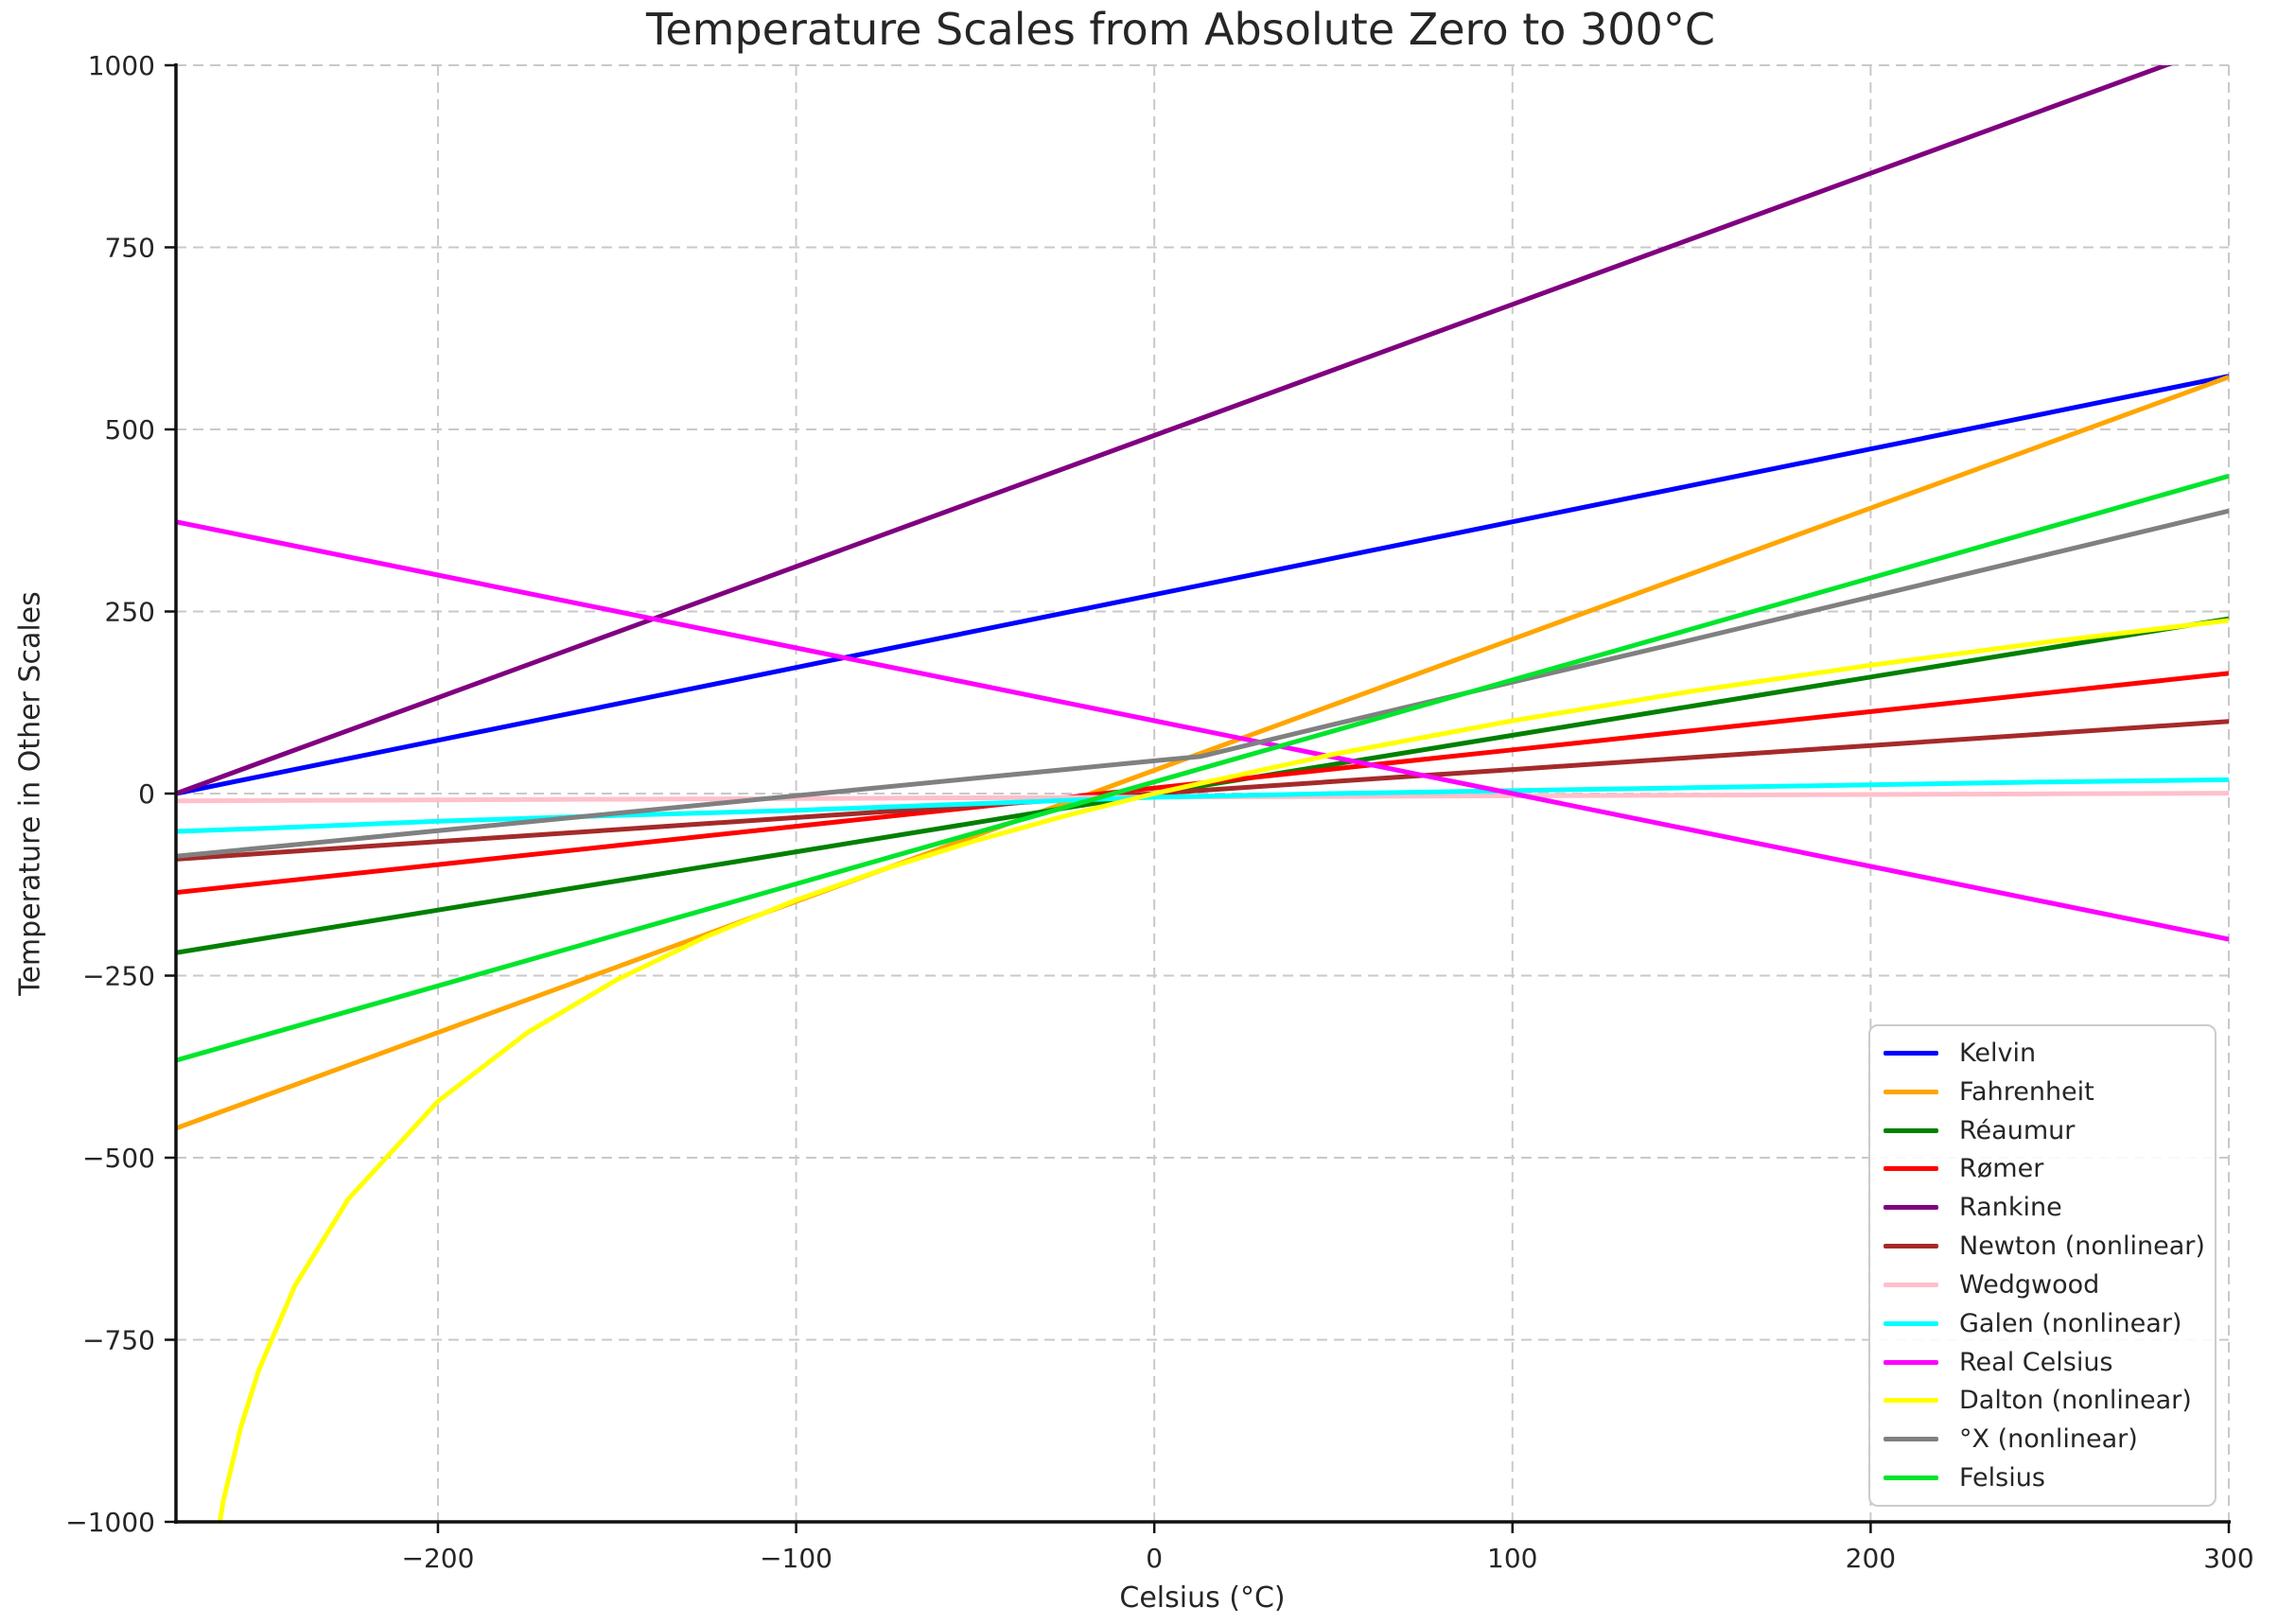  I want to click on x-axis-label: Celsius (°C), so click(1202, 1598).